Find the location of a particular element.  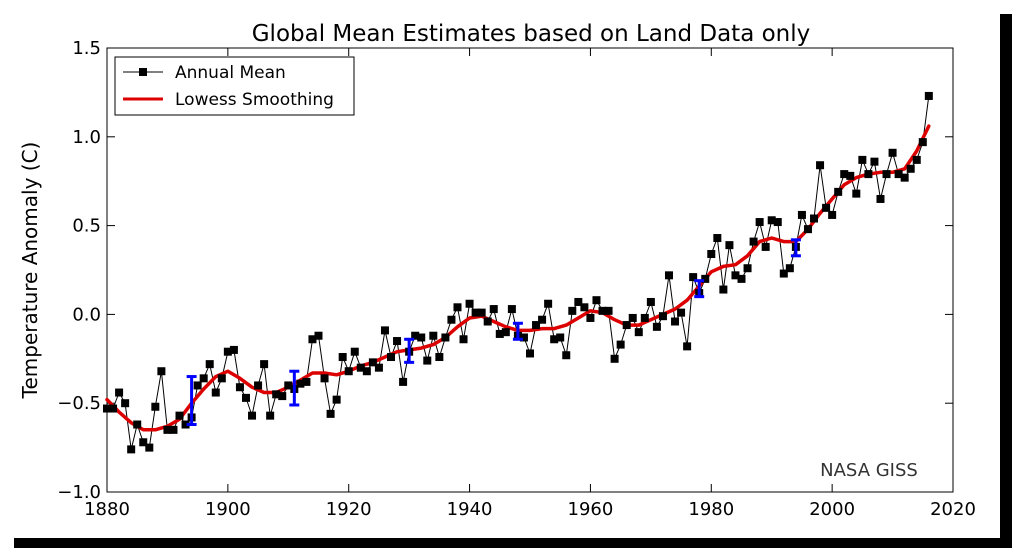

legend-lowess-label: Lowess Smoothing is located at coordinates (254, 100).